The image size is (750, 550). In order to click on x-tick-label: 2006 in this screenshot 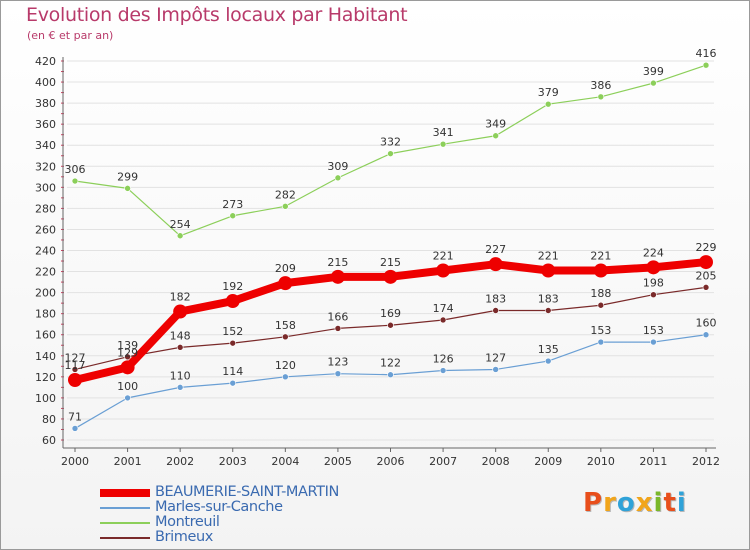, I will do `click(391, 461)`.